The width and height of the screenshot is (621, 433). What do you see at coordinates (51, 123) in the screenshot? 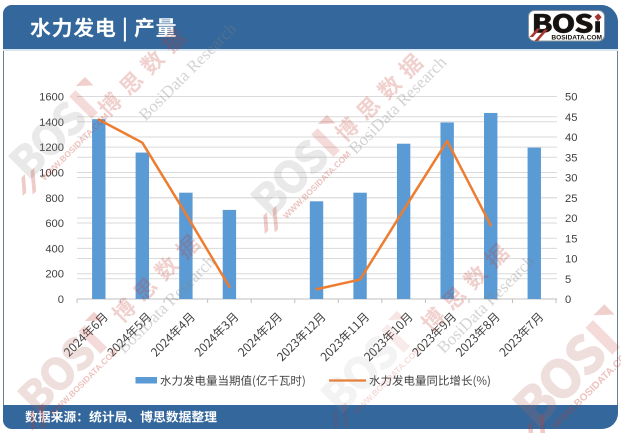
I see `svg-text: 1400` at bounding box center [51, 123].